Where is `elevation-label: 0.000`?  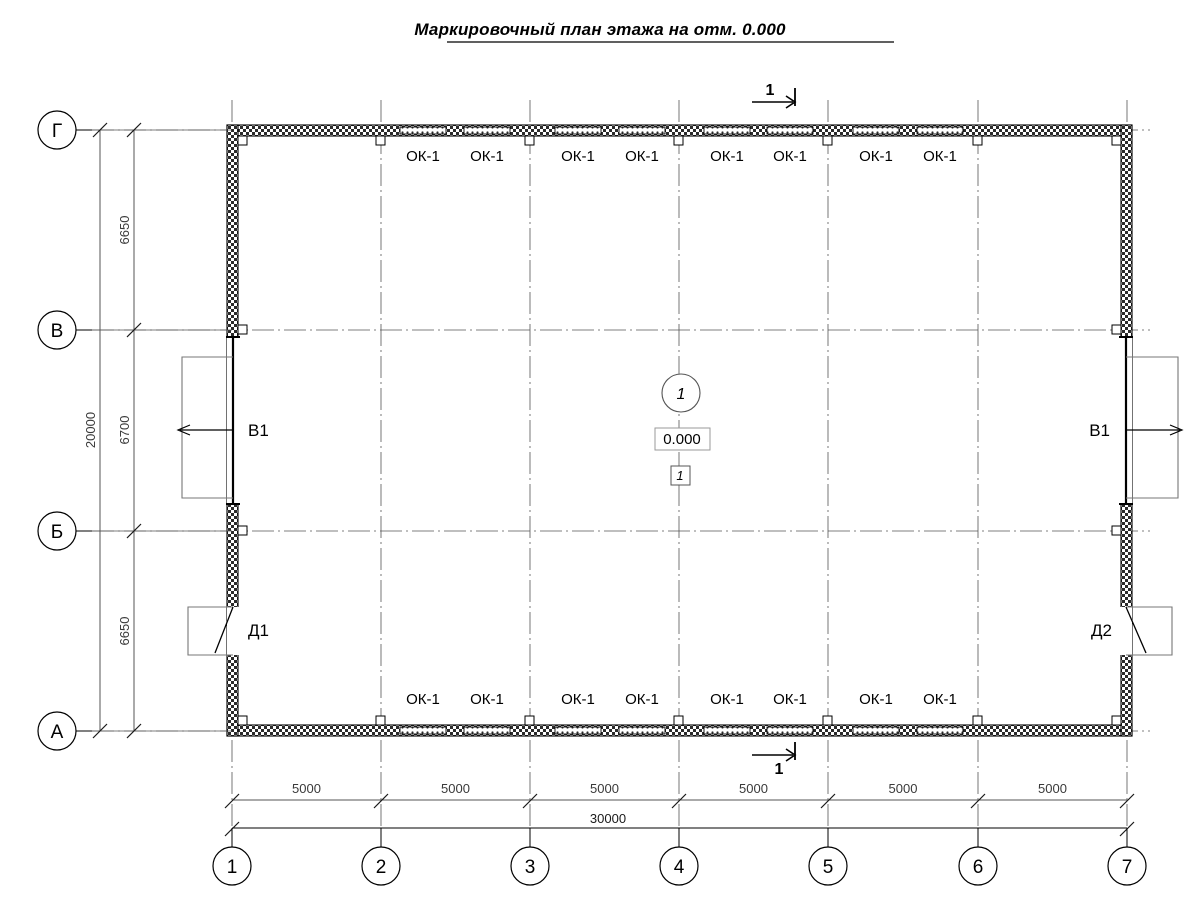
elevation-label: 0.000 is located at coordinates (682, 439).